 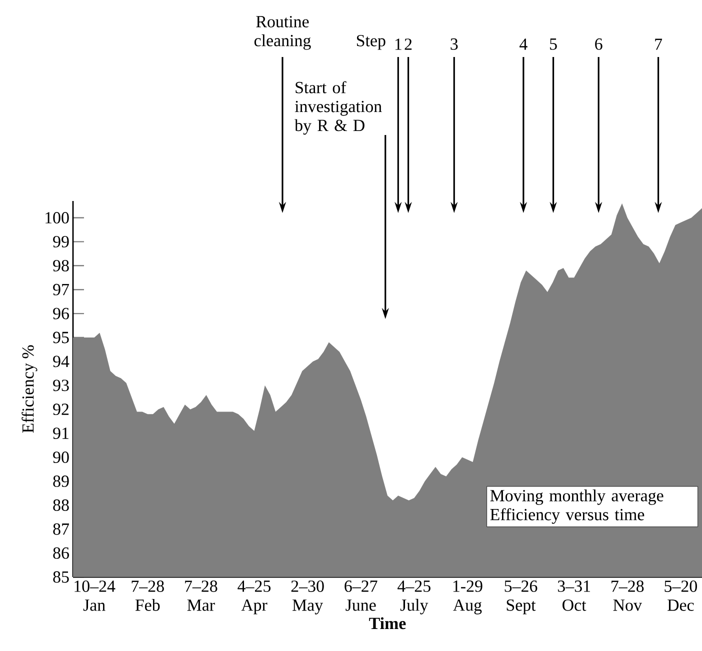 What do you see at coordinates (361, 595) in the screenshot?
I see `x-tick-label: 6–27 June` at bounding box center [361, 595].